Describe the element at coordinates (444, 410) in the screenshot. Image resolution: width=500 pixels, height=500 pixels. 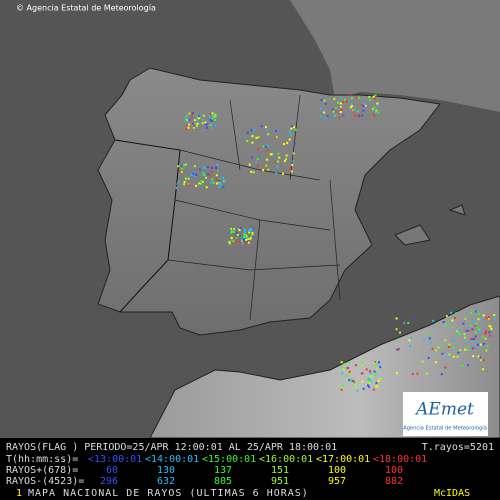
I see `logo-name: AEmet` at that location.